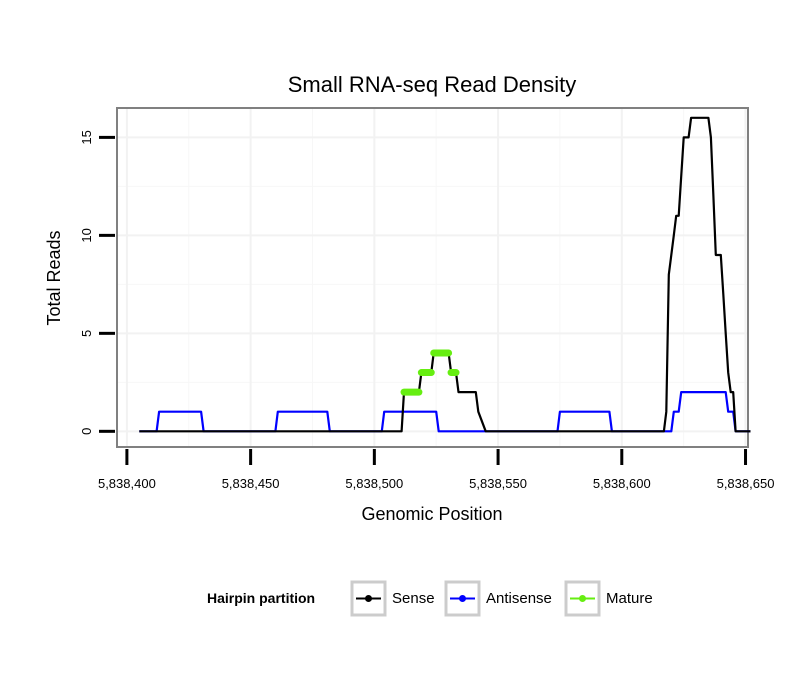  Describe the element at coordinates (86, 235) in the screenshot. I see `y-tick-label: 10` at that location.